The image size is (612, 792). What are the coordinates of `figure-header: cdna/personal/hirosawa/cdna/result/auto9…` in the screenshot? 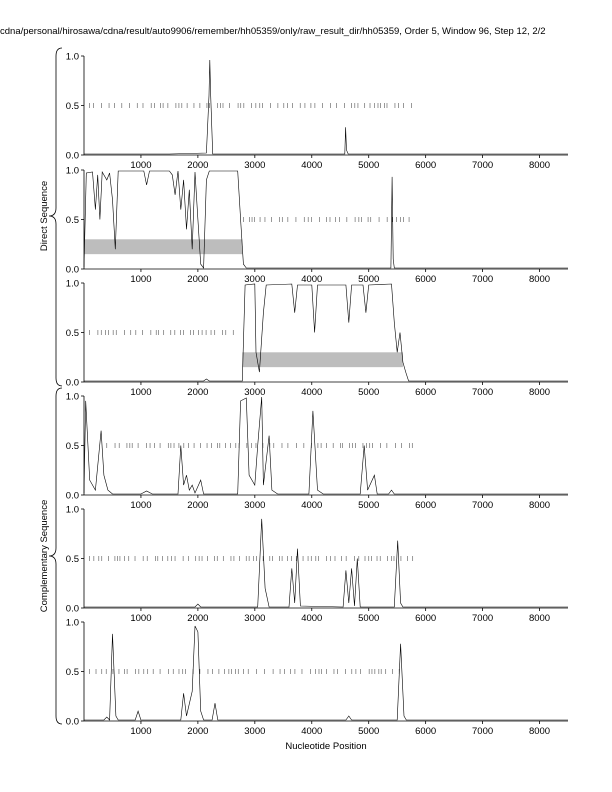 It's located at (273, 31).